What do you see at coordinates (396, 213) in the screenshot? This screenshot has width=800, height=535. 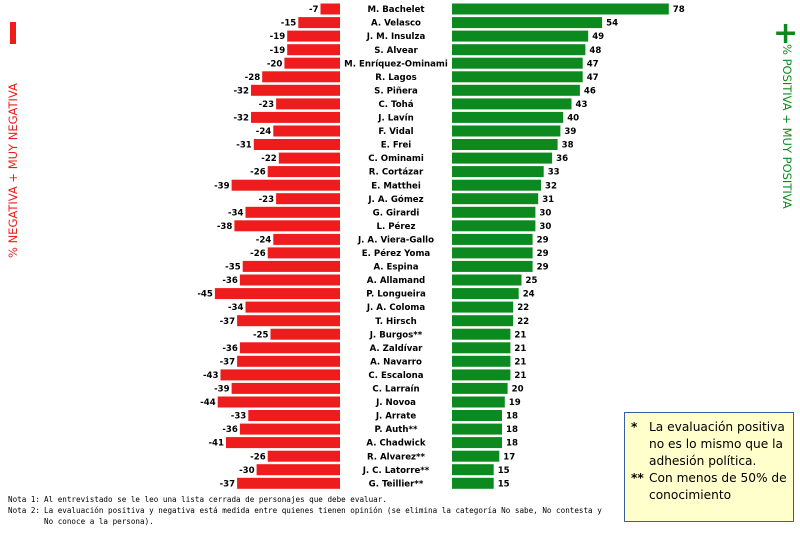 I see `category-label: G. Girardi` at bounding box center [396, 213].